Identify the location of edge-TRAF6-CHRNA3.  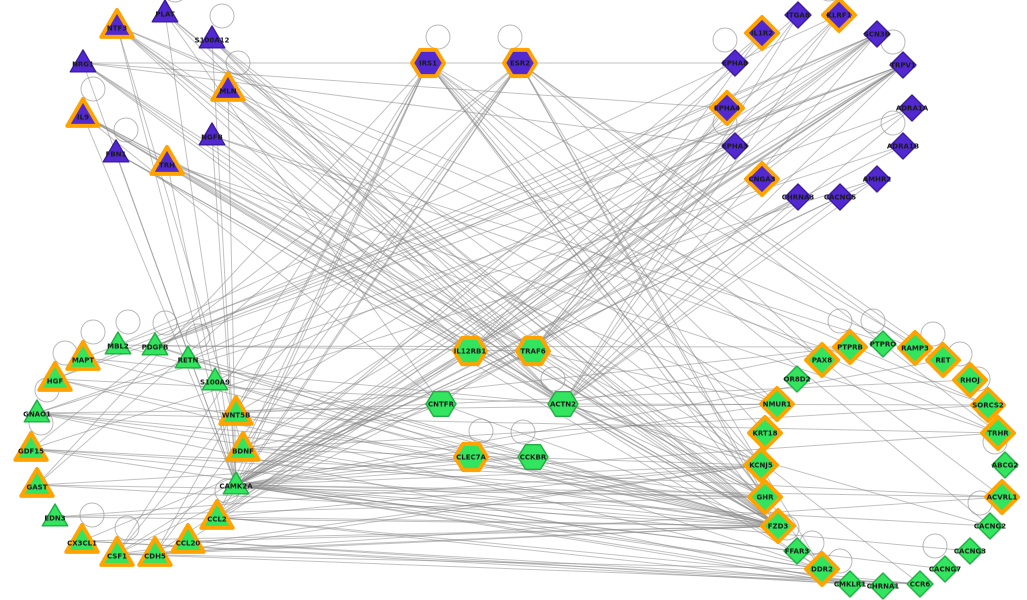
(665, 274).